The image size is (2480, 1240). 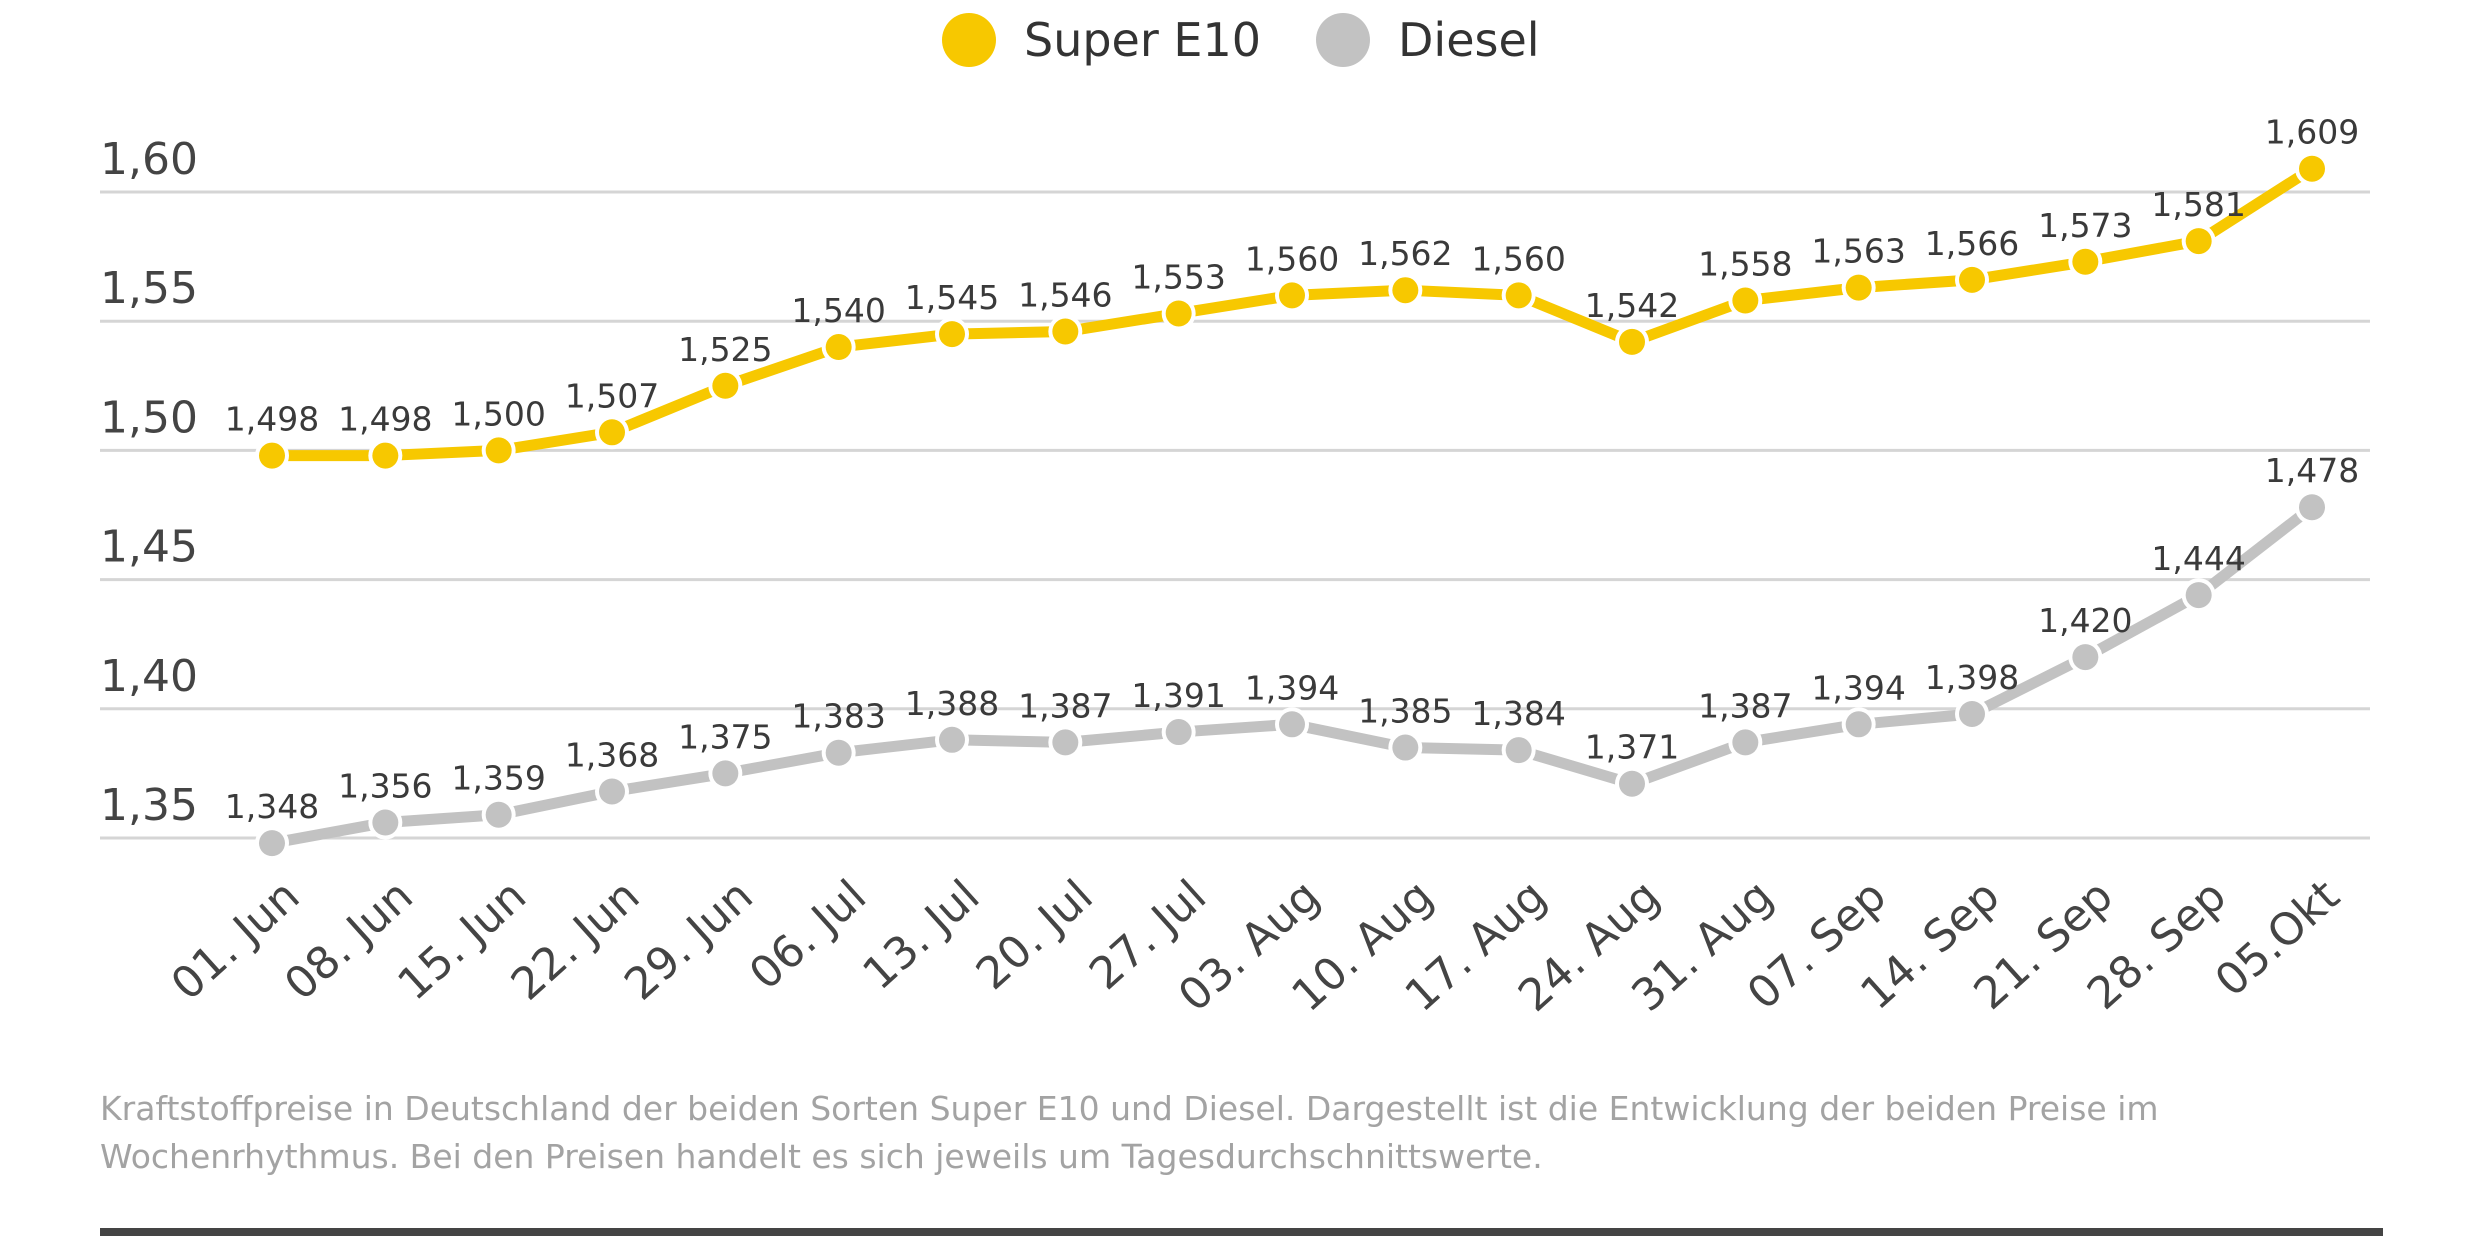 I want to click on x-tick-label: 29. Jun, so click(x=689, y=940).